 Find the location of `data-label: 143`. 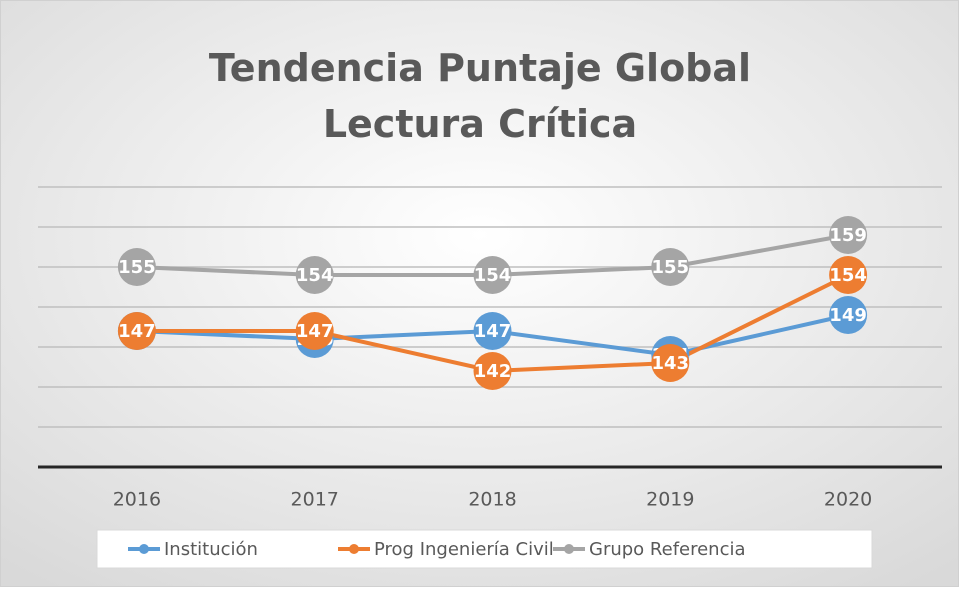

data-label: 143 is located at coordinates (671, 363).